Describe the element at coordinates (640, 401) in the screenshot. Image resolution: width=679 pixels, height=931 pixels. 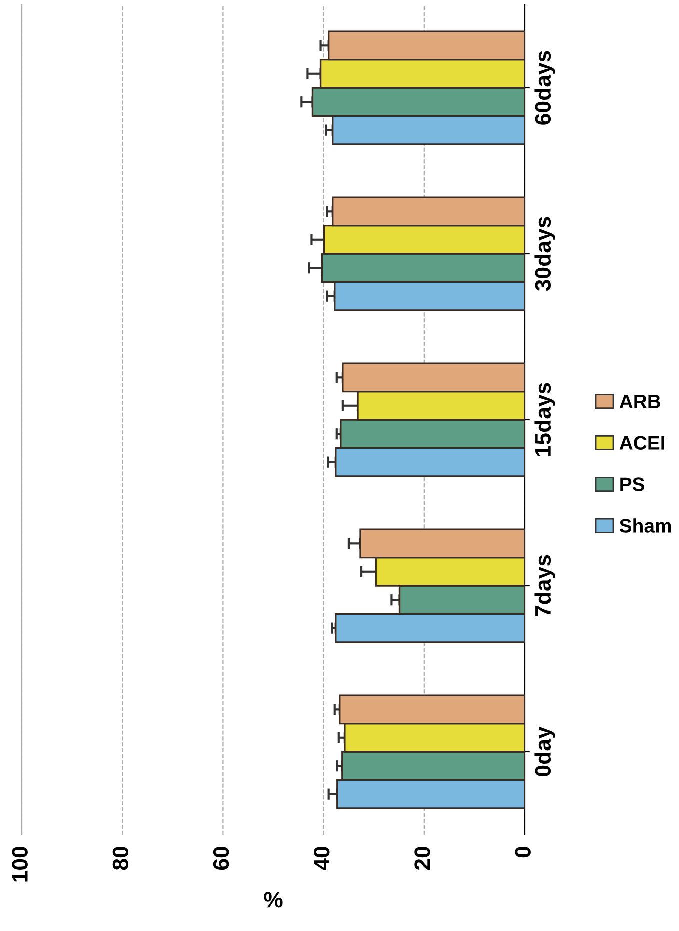
I see `legend-label: ARB` at that location.